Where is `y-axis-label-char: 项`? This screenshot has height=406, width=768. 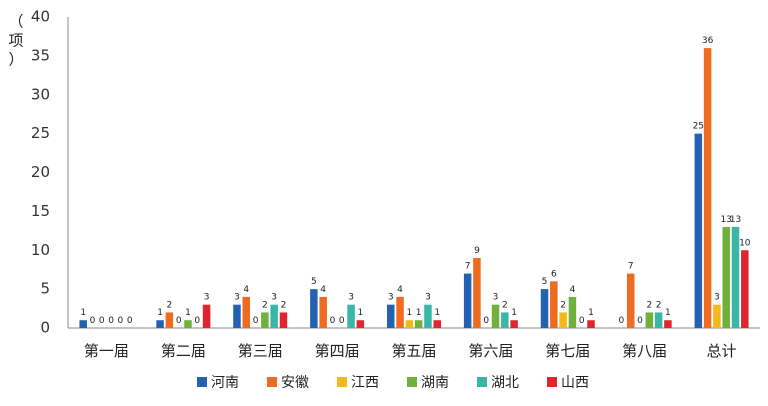
y-axis-label-char: 项 is located at coordinates (15, 41).